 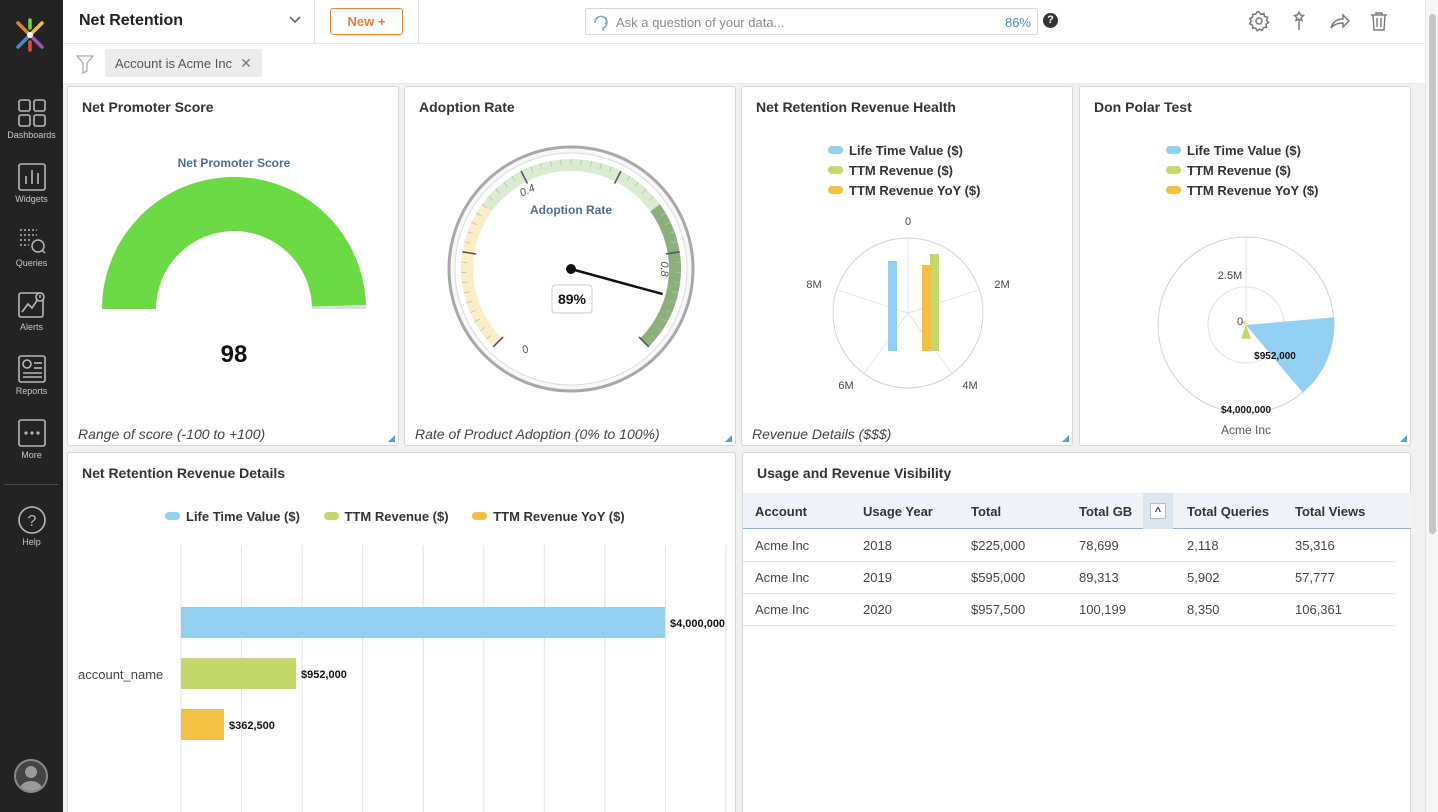 What do you see at coordinates (1330, 511) in the screenshot?
I see `column-header: Total Views` at bounding box center [1330, 511].